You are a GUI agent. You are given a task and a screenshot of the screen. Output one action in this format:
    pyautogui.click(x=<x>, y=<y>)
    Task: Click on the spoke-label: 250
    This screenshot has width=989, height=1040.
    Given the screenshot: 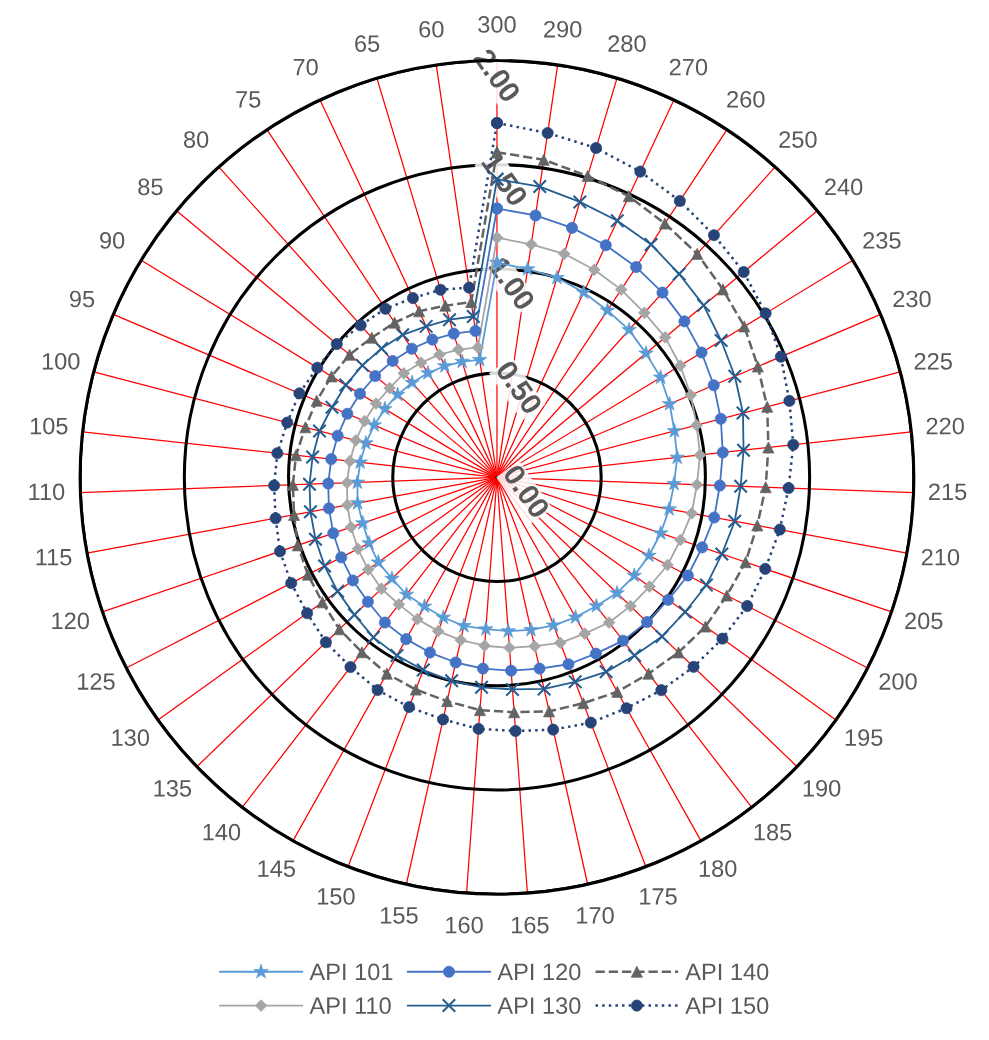 What is the action you would take?
    pyautogui.click(x=798, y=139)
    